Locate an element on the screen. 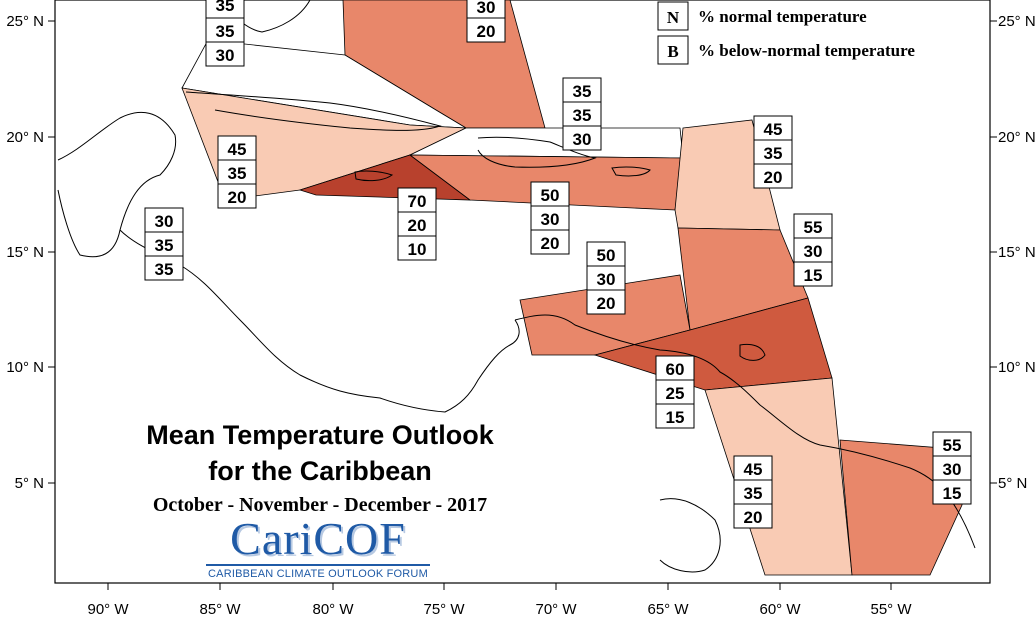 This screenshot has height=630, width=1036. bahamas-box-below is located at coordinates (486, 30).